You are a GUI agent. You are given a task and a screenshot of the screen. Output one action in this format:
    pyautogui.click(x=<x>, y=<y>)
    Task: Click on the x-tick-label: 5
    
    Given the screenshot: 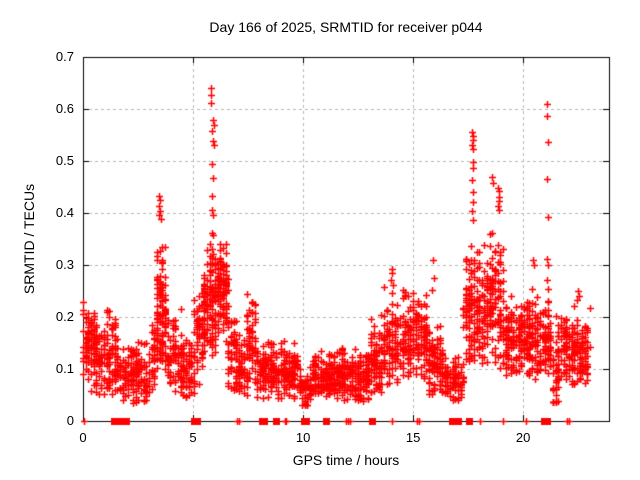 What is the action you would take?
    pyautogui.click(x=193, y=437)
    